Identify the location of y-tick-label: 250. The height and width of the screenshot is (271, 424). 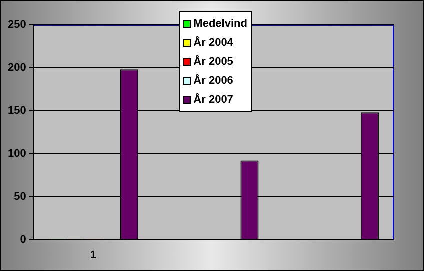
(17, 25).